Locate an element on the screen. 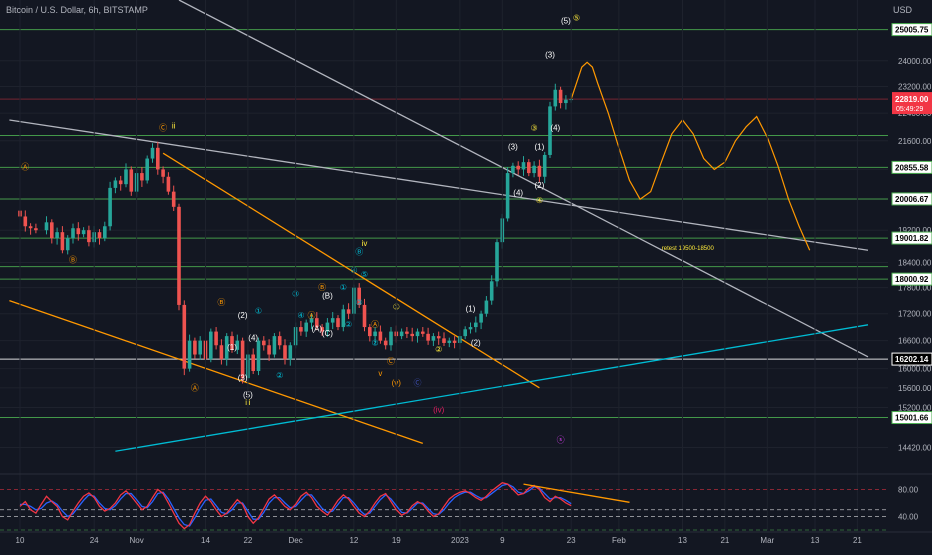  chart-title: Bitcoin / U.S. Dollar, 6h, BITSTAMP is located at coordinates (77, 10).